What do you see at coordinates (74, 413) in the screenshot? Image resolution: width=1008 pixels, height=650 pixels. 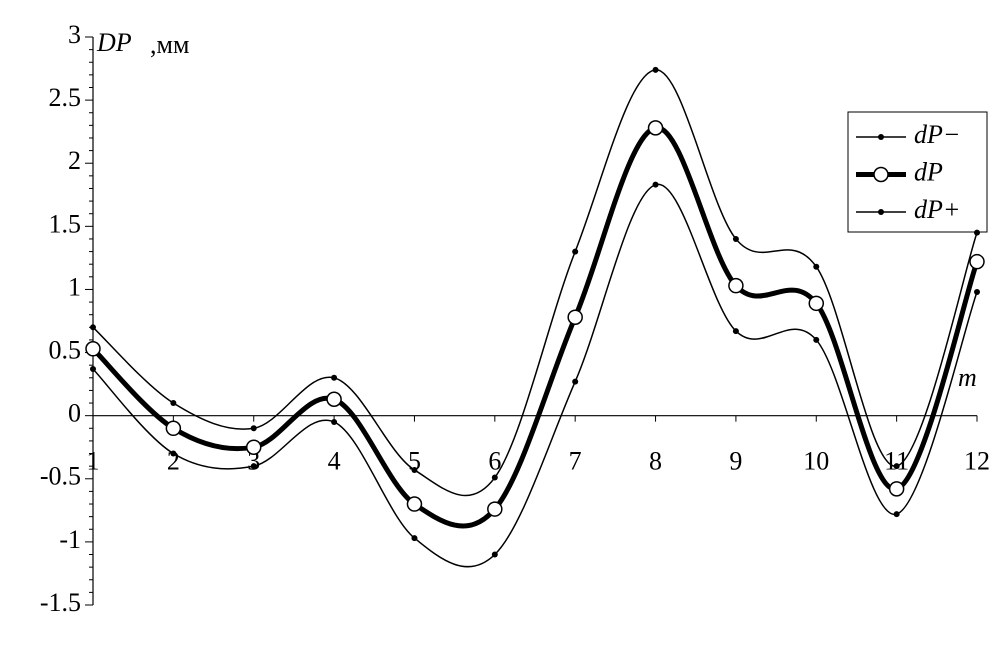 I see `y-tick-label: 0` at bounding box center [74, 413].